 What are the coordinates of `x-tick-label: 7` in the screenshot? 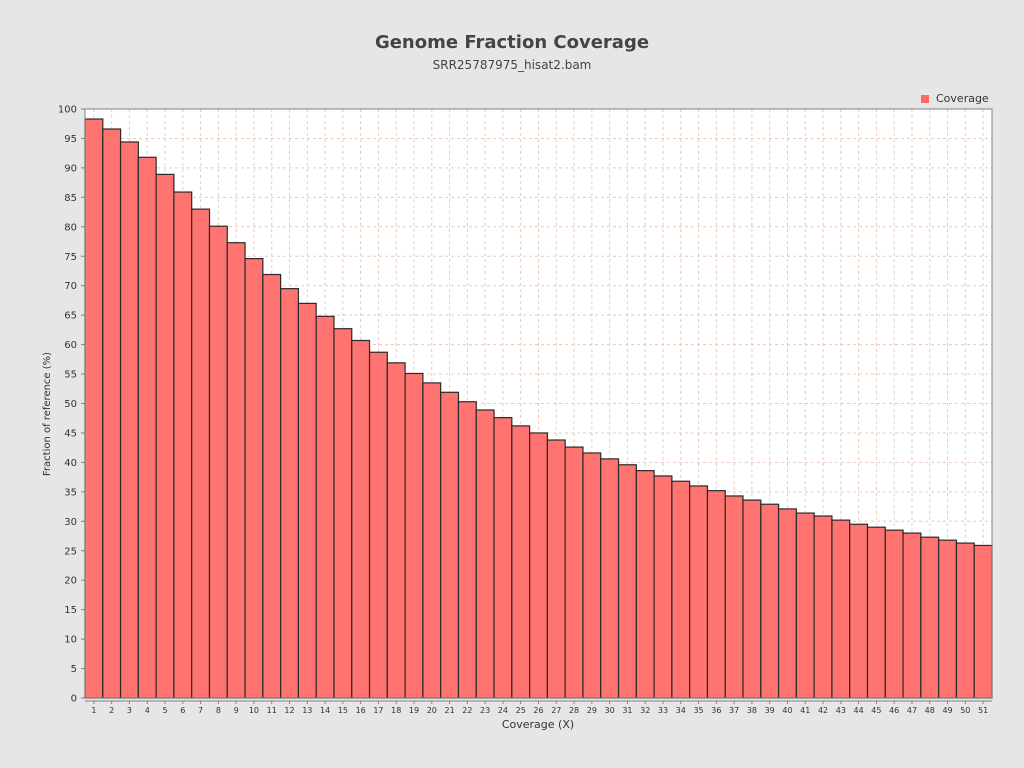 It's located at (200, 710).